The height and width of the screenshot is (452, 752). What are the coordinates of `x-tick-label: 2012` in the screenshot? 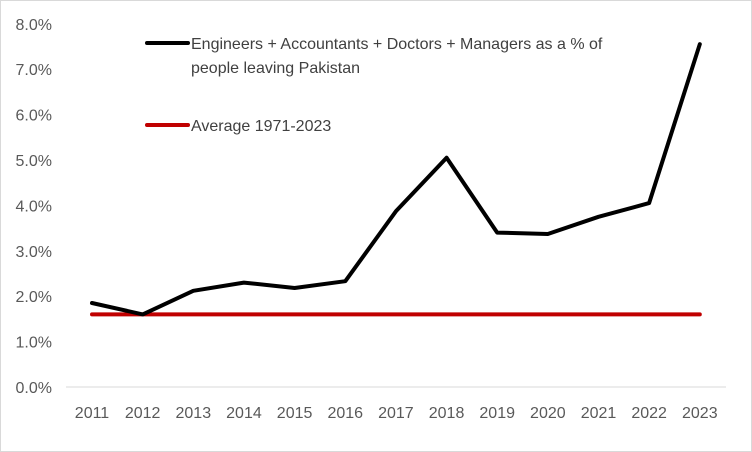 It's located at (143, 413).